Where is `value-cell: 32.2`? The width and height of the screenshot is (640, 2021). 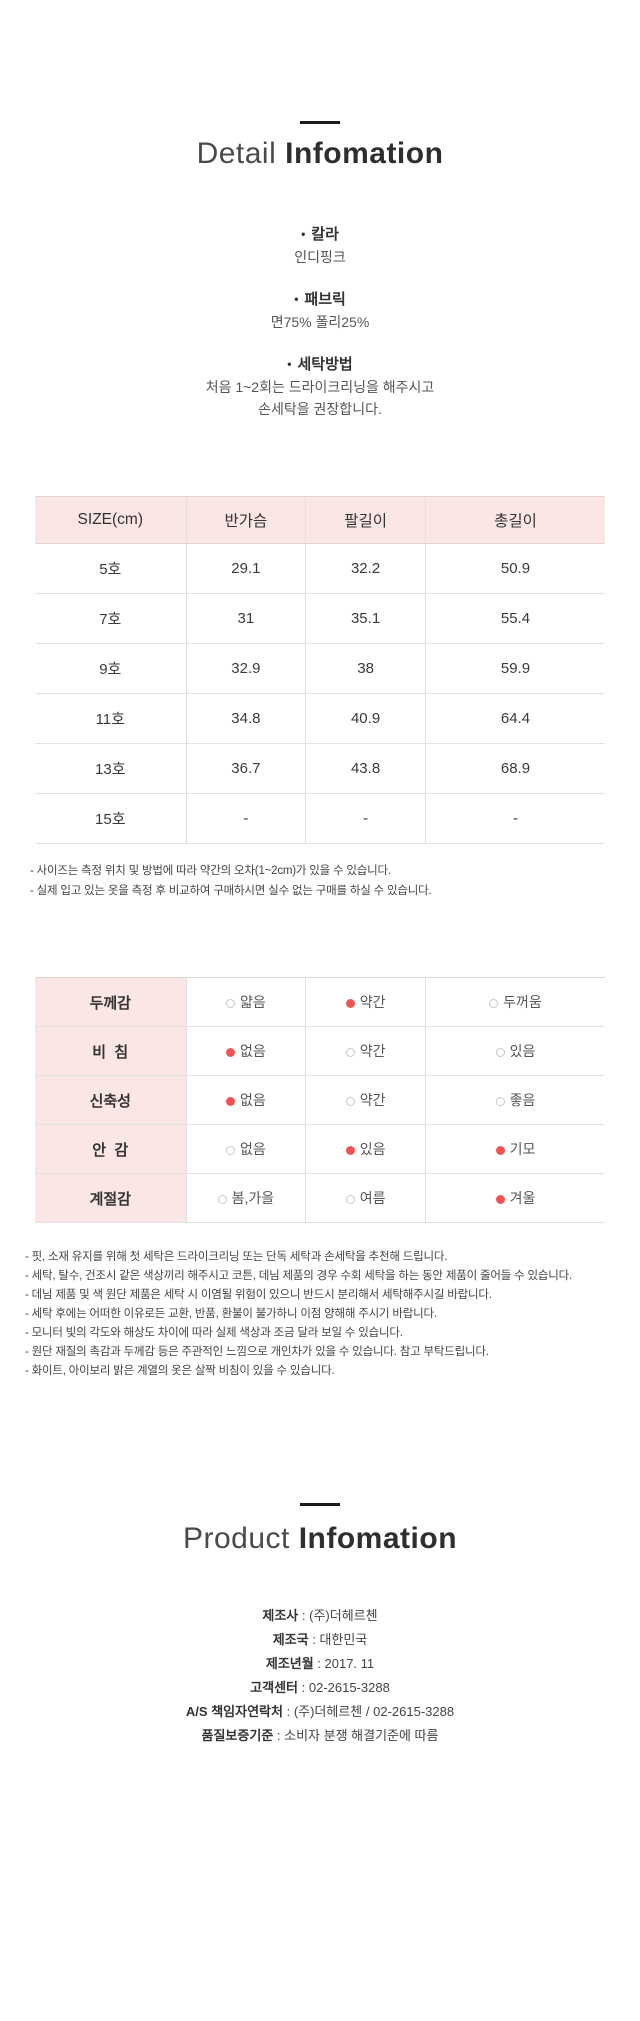
value-cell: 32.2 is located at coordinates (365, 568).